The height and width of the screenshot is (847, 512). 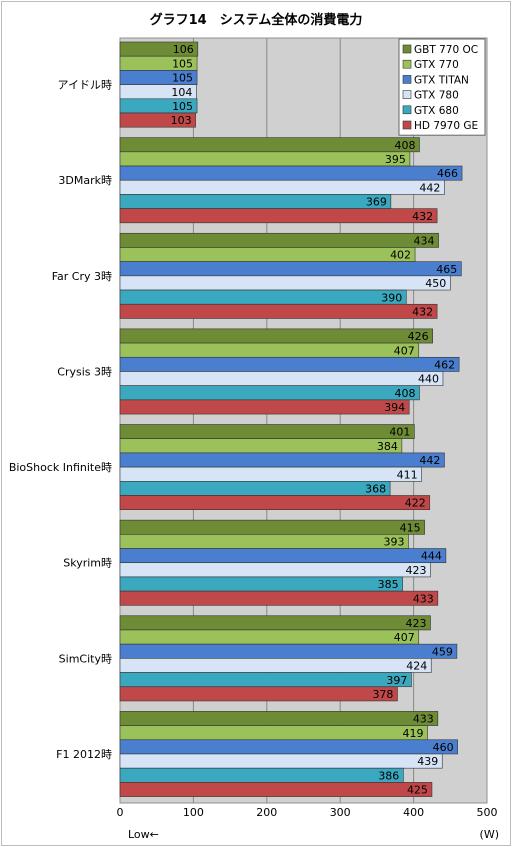 I want to click on bar-value-label: 426, so click(x=418, y=336).